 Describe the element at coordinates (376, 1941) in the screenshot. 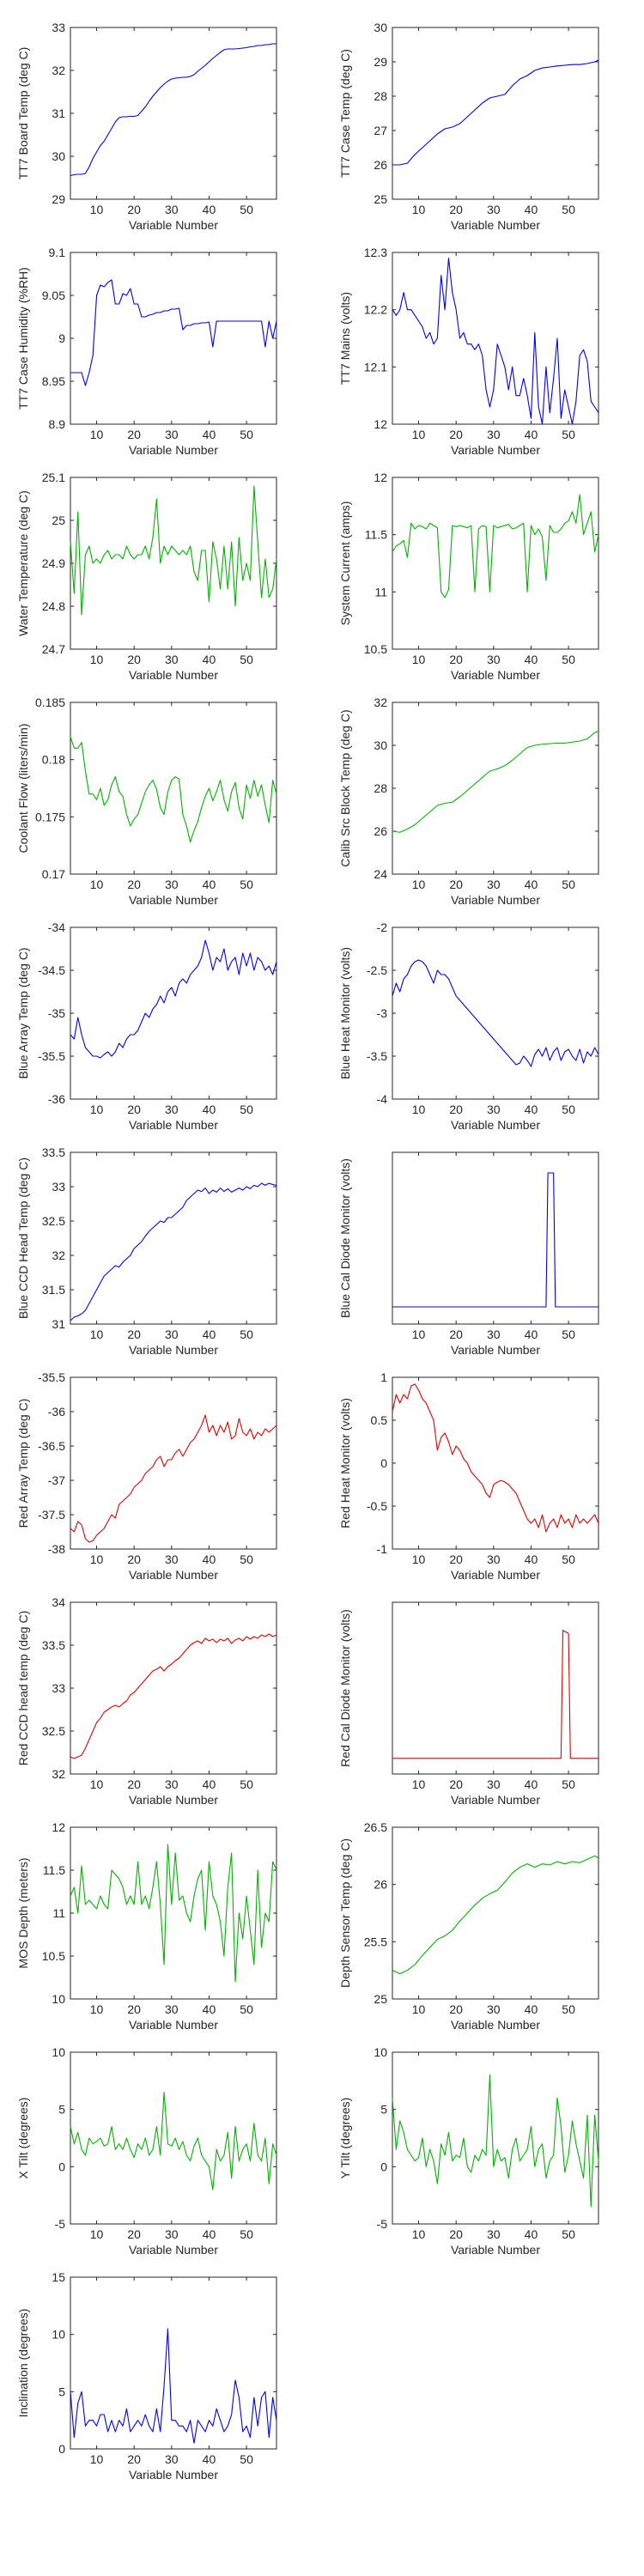

I see `y-tick-label: 25.5` at that location.